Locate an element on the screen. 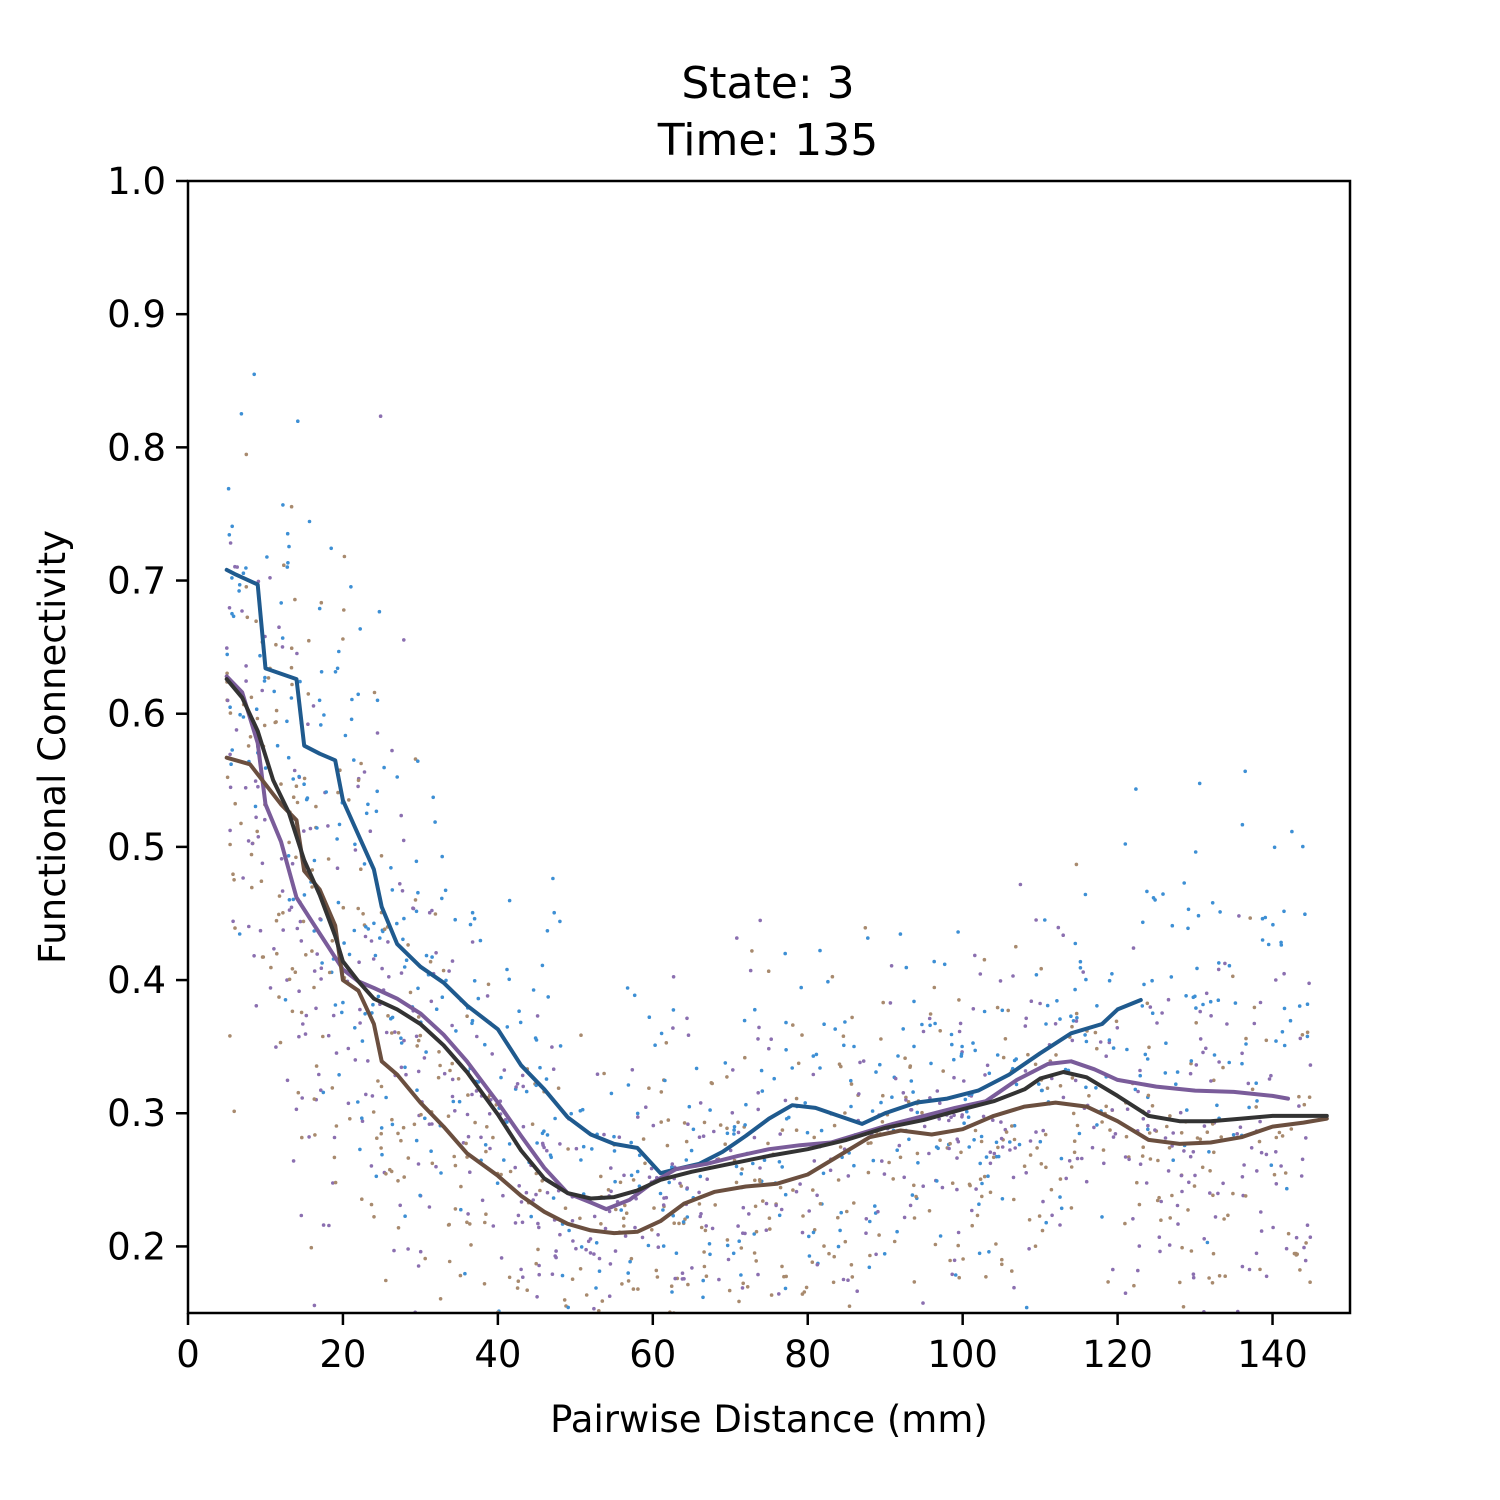 The image size is (1500, 1500). x-tick-label: 80 is located at coordinates (807, 1354).